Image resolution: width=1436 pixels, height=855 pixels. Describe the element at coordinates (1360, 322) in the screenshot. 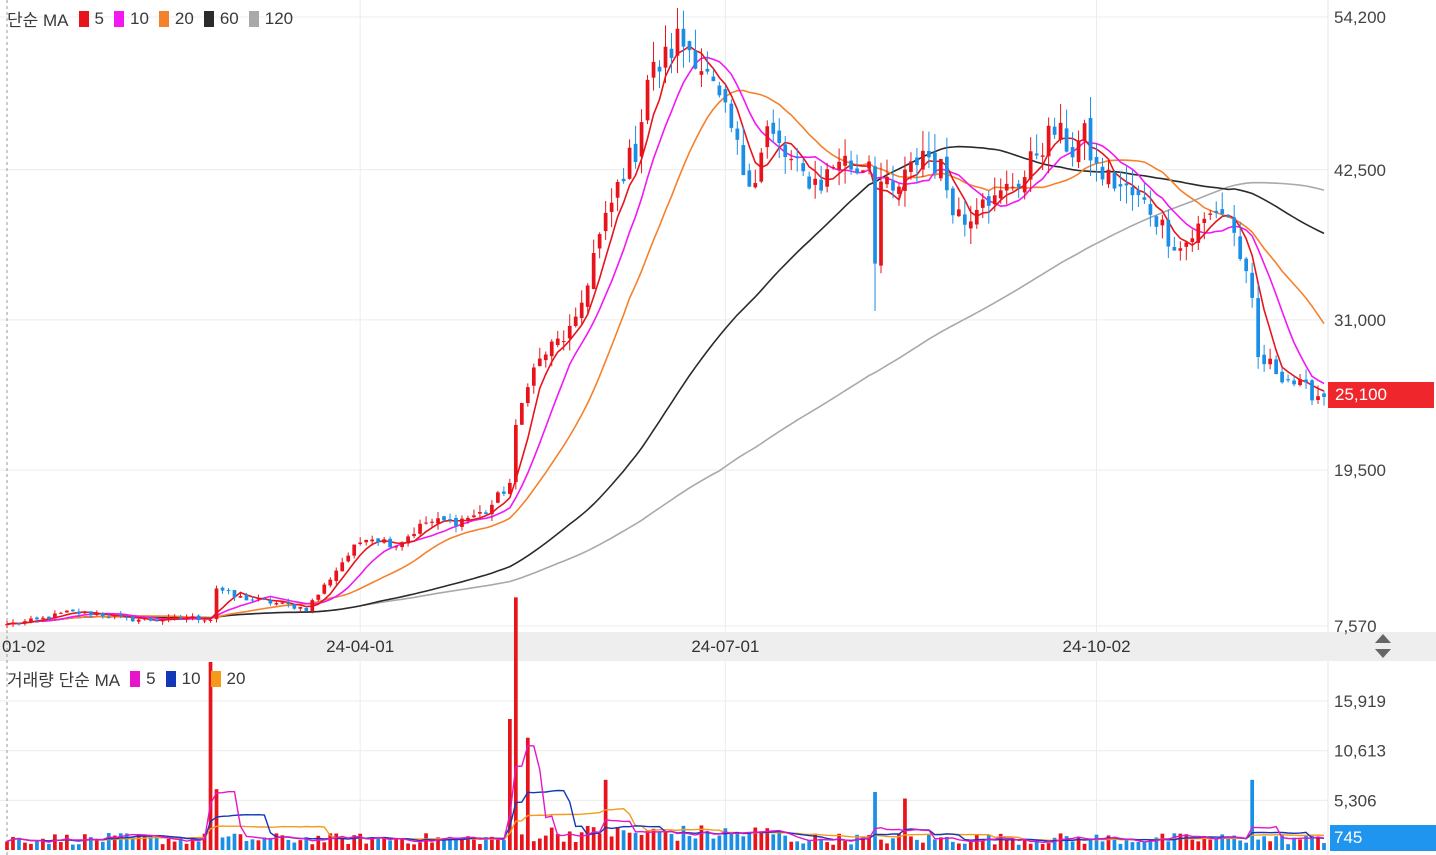

I see `price-axis-labels: 7,570 19,500 31,000 42,500 54,200` at that location.